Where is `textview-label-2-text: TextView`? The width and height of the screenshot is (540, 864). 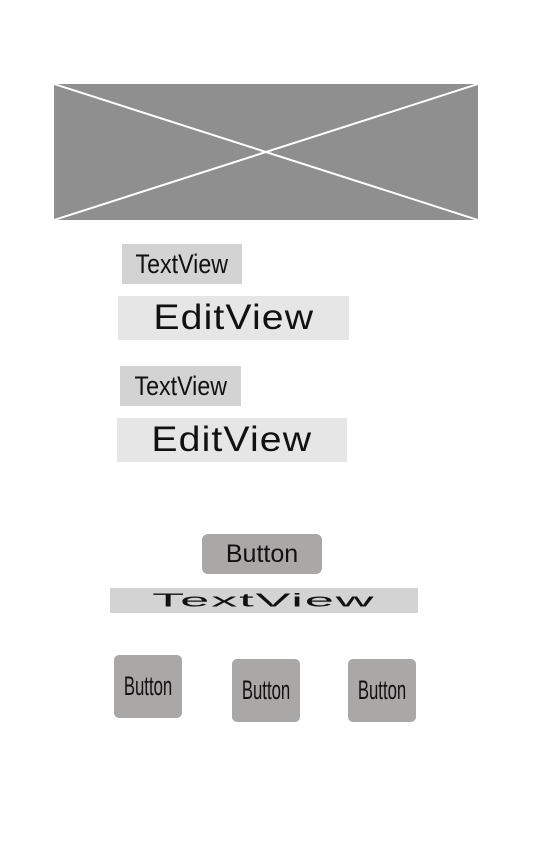
textview-label-2-text: TextView is located at coordinates (180, 385).